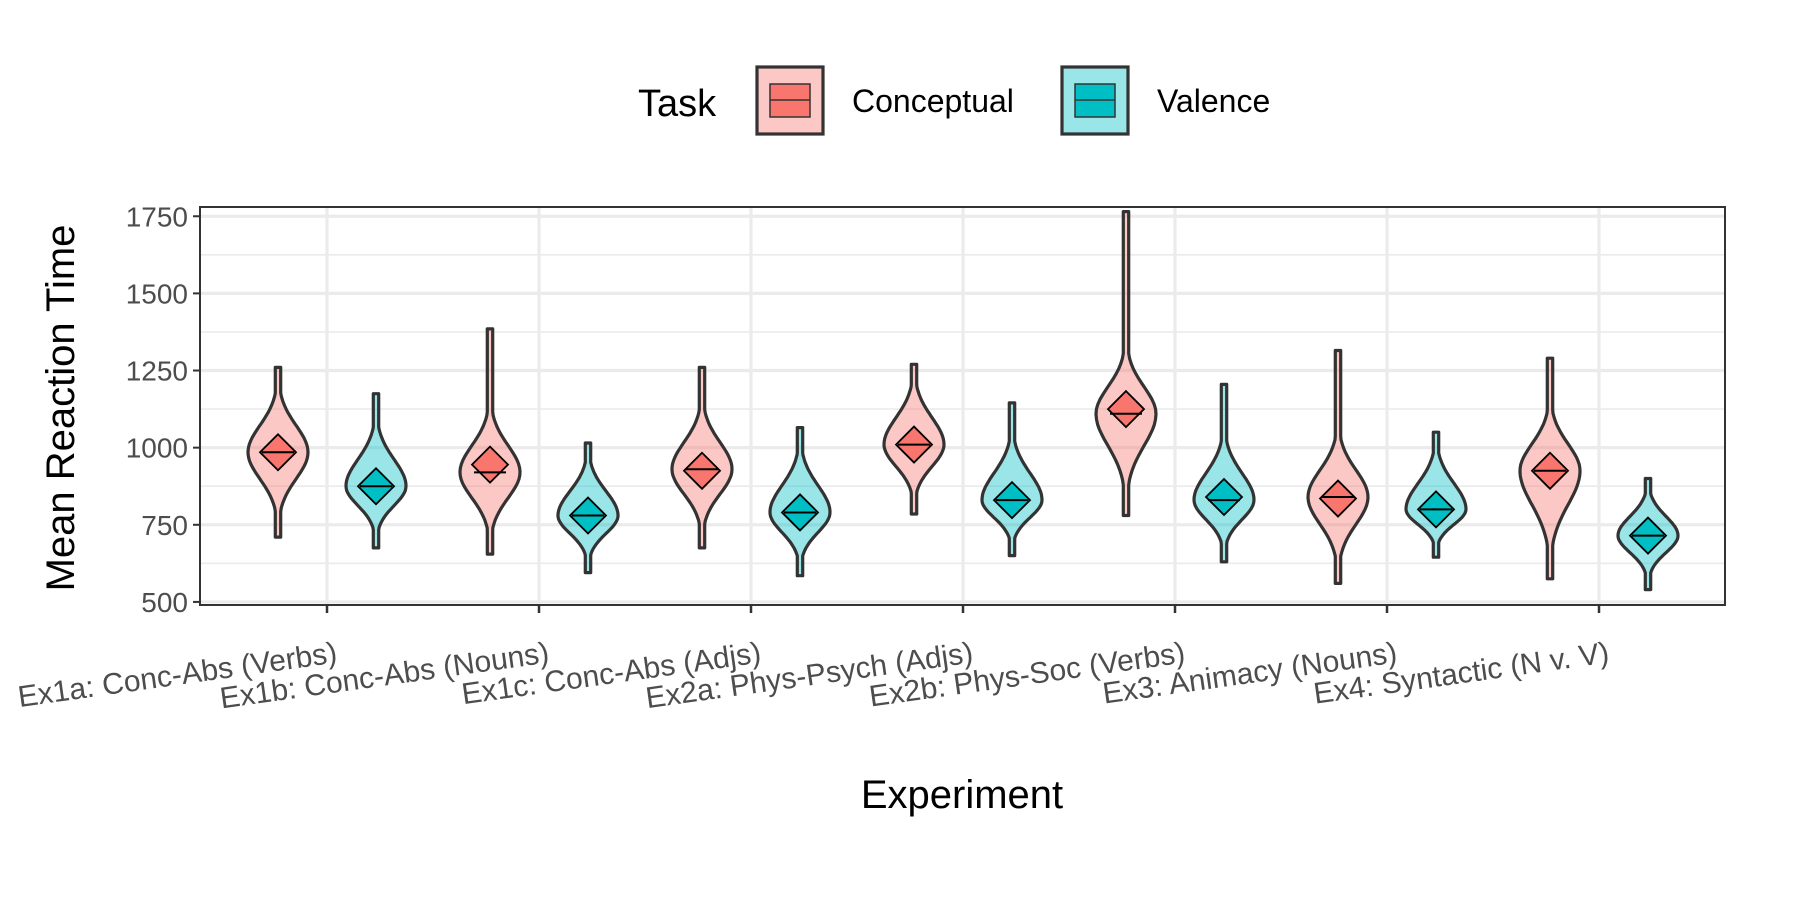 The width and height of the screenshot is (1800, 905). What do you see at coordinates (157, 448) in the screenshot?
I see `y-tick-label: 1000` at bounding box center [157, 448].